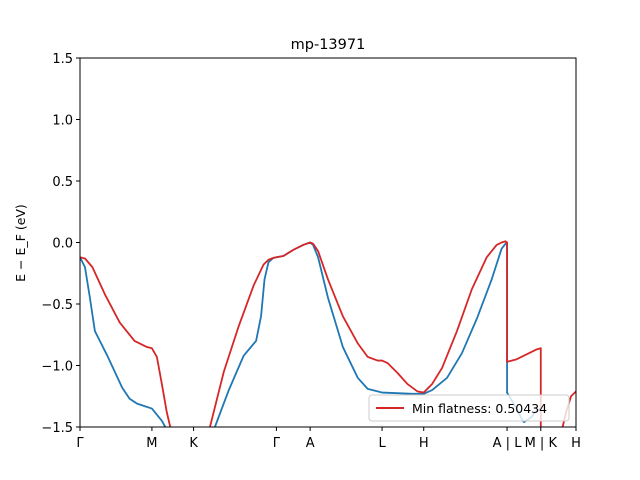  What do you see at coordinates (62, 59) in the screenshot?
I see `y-tick-label: 1.5` at bounding box center [62, 59].